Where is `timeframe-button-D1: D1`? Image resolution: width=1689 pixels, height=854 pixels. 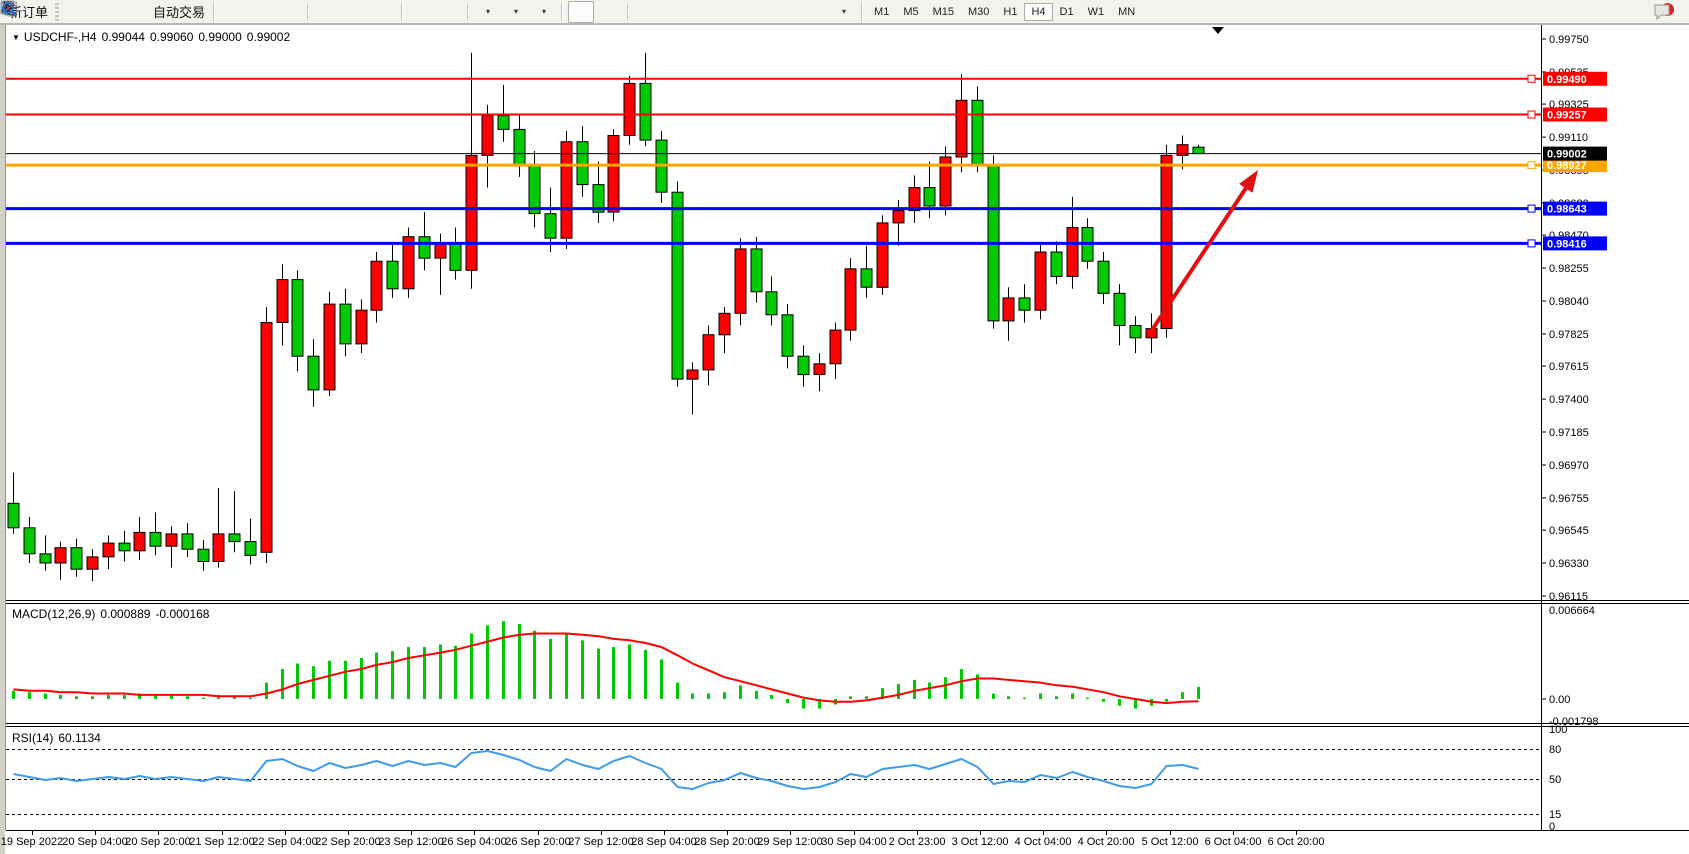
timeframe-button-D1: D1 is located at coordinates (1066, 11).